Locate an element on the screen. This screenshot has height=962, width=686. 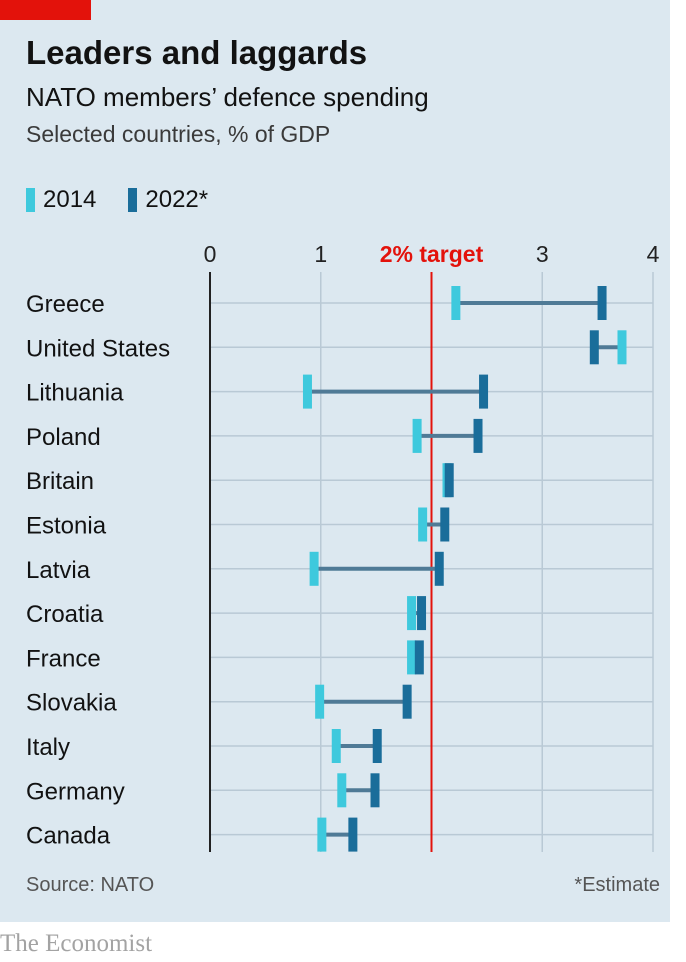
x-tick-label: 3 is located at coordinates (542, 254).